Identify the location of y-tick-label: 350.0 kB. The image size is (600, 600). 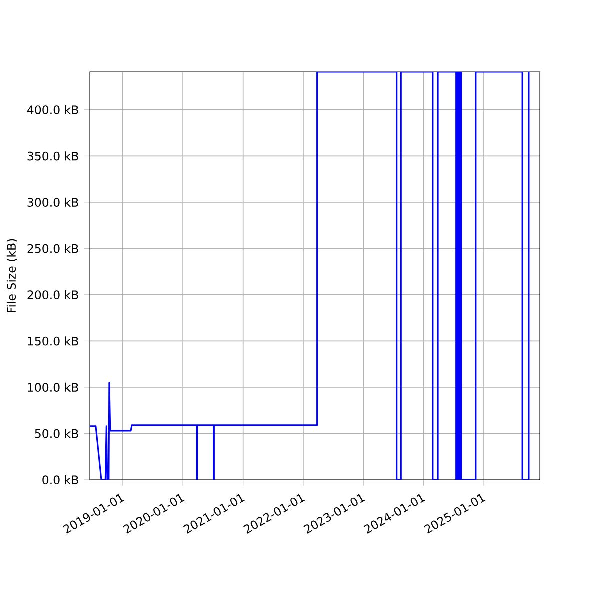
(53, 156).